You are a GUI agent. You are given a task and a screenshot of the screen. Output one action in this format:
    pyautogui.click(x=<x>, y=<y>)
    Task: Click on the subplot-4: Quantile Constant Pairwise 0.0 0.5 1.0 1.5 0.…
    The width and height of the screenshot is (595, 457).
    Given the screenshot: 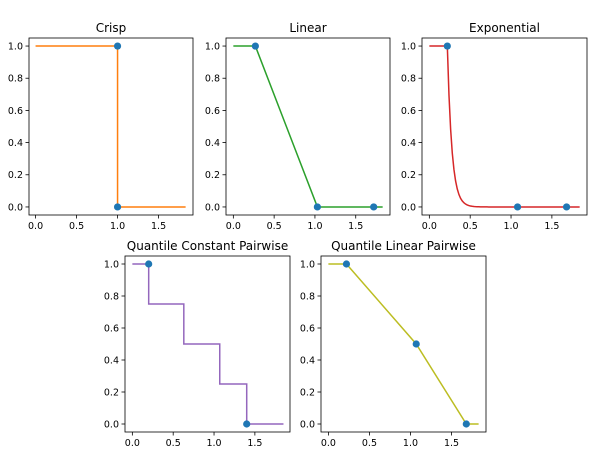 What is the action you would take?
    pyautogui.click(x=197, y=344)
    